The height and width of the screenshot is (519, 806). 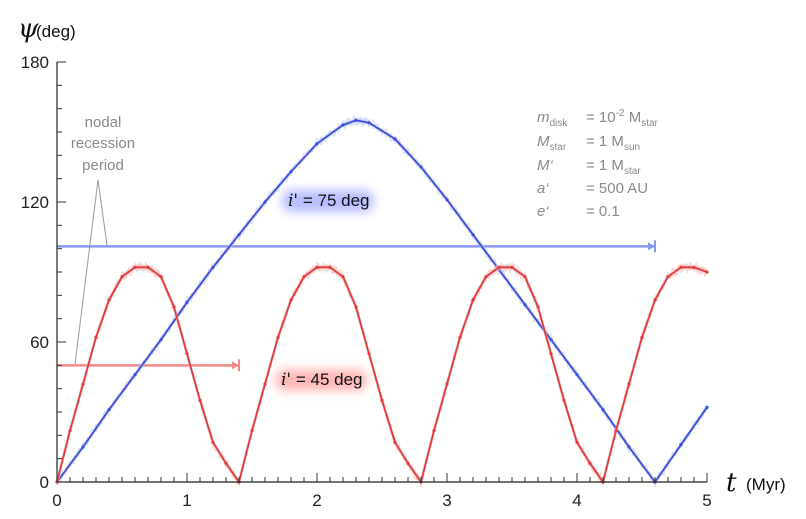 What do you see at coordinates (576, 500) in the screenshot?
I see `x-tick-label: 4` at bounding box center [576, 500].